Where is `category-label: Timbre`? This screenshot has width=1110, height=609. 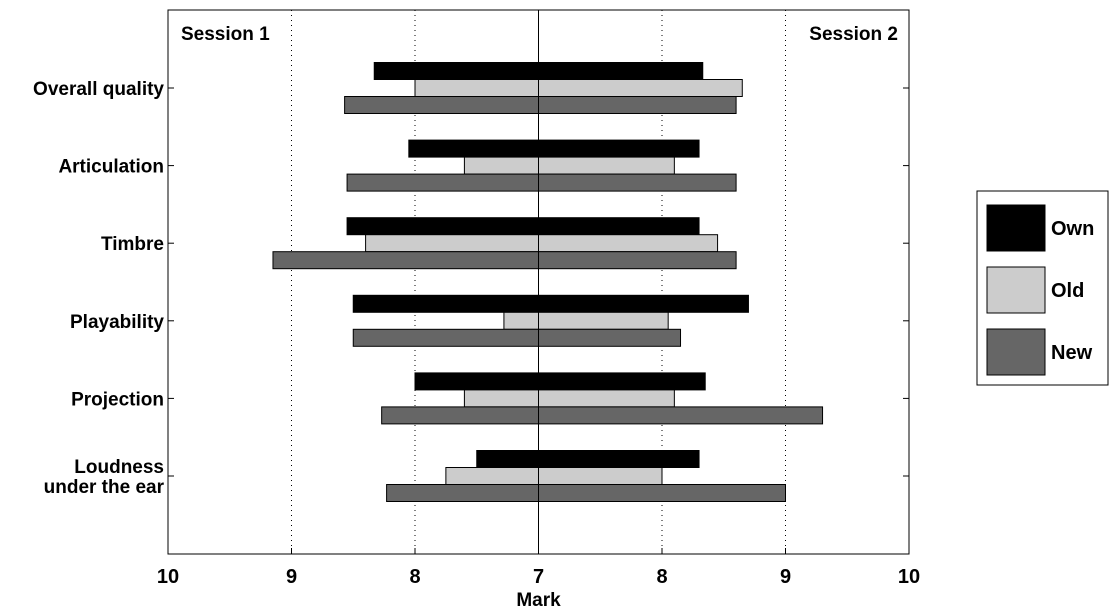 category-label: Timbre is located at coordinates (132, 244).